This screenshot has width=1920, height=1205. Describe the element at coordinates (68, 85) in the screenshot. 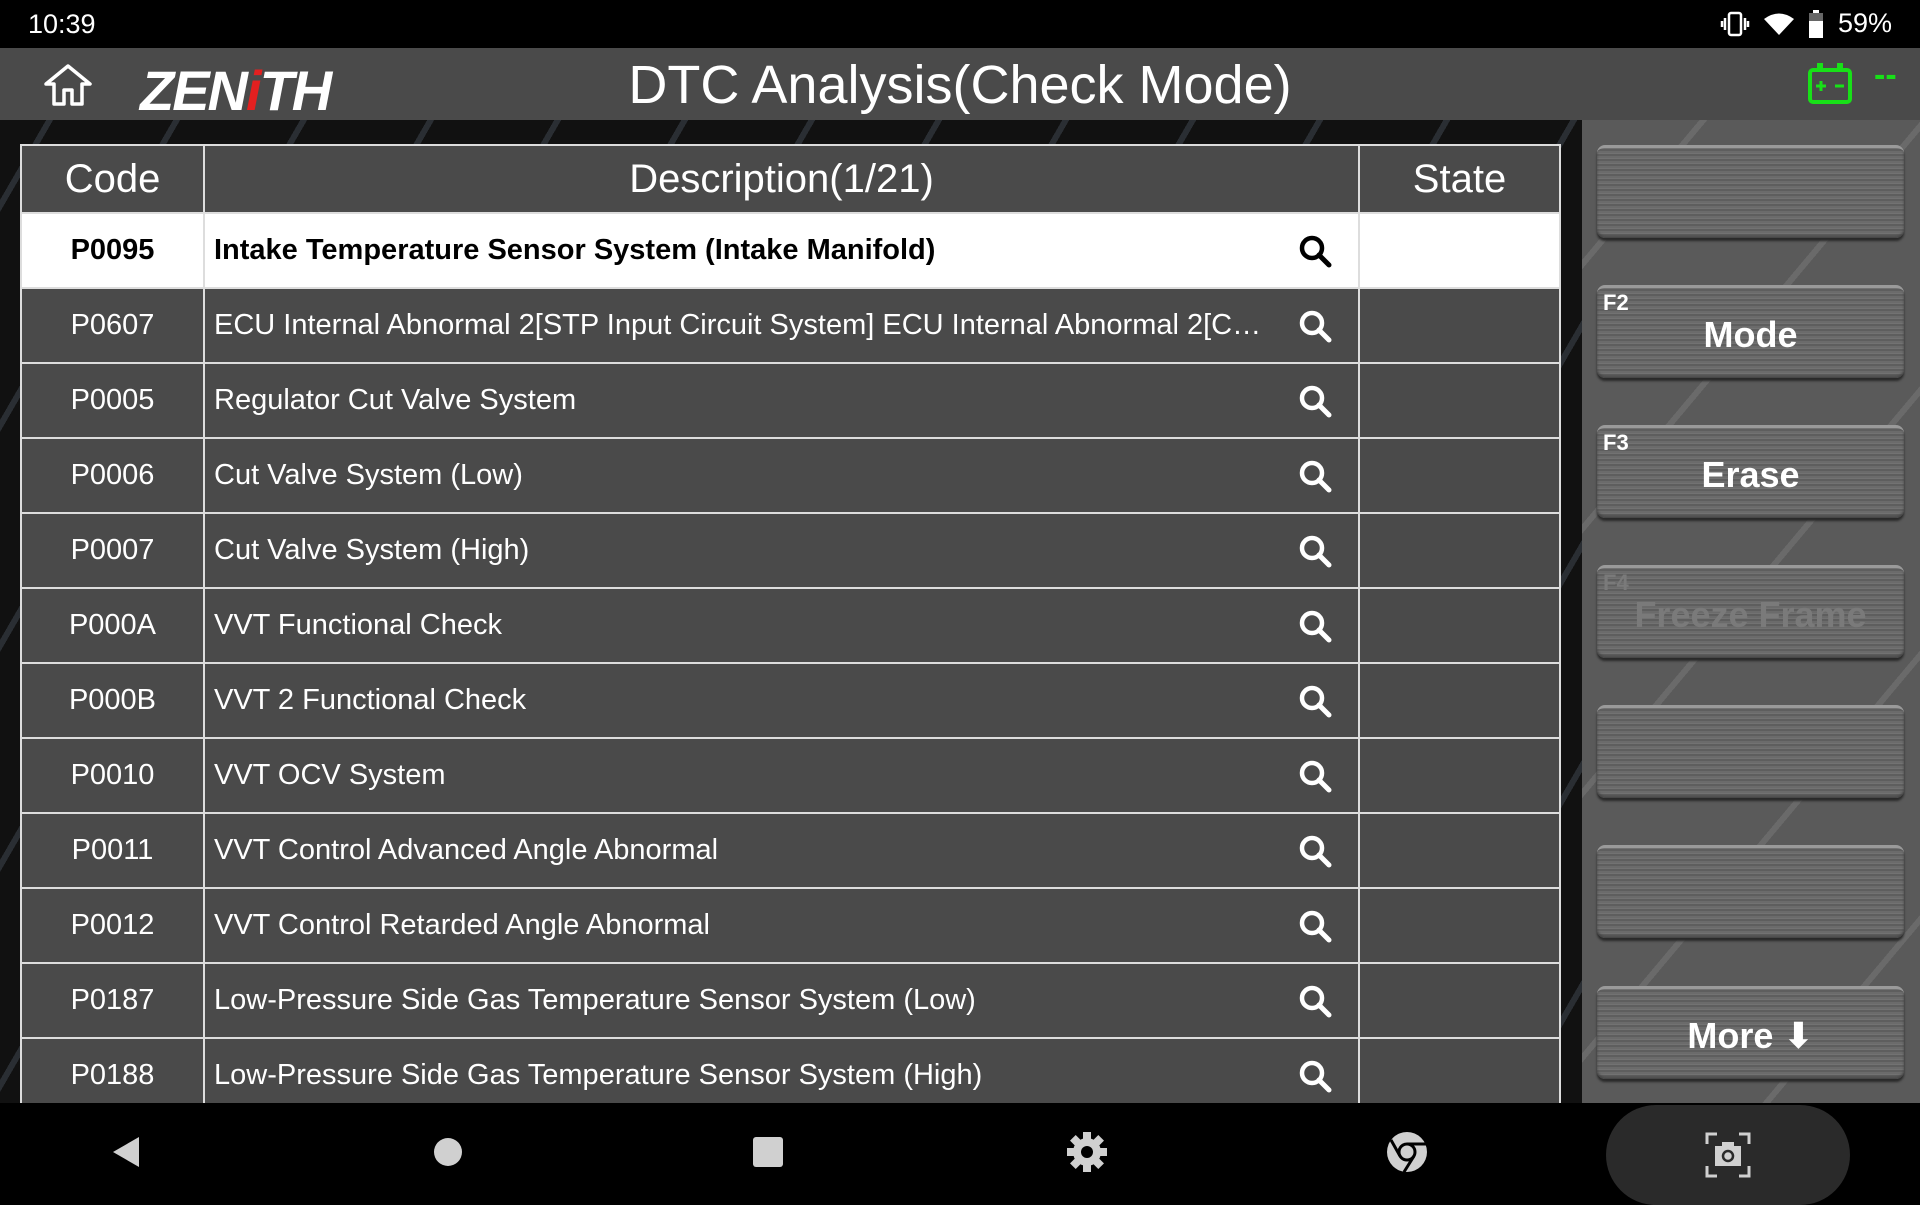

I see `home-icon` at that location.